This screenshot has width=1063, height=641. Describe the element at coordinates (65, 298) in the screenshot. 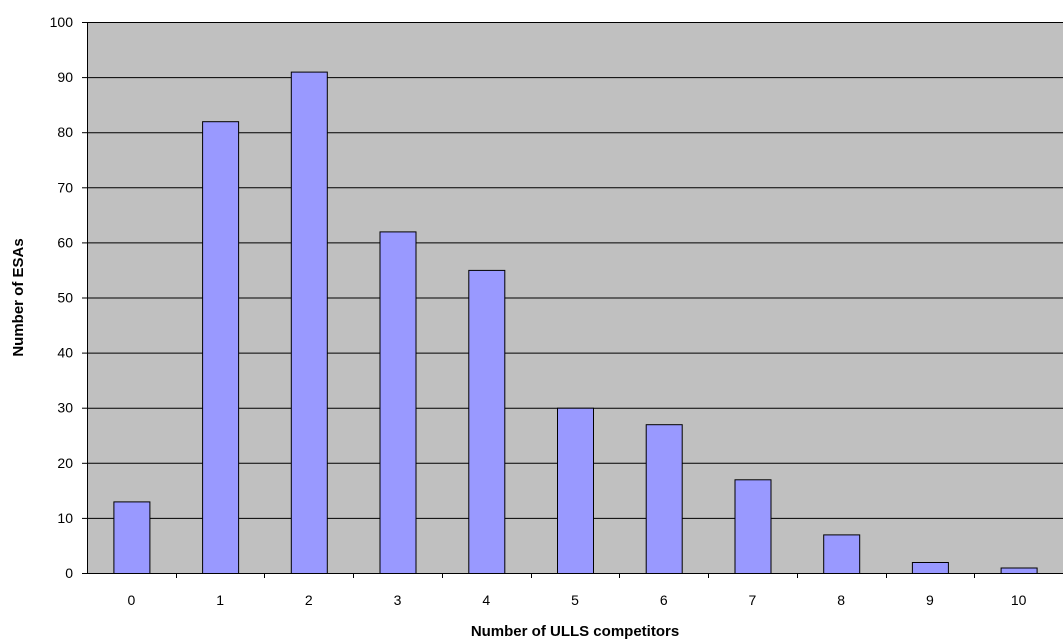

I see `y-tick-label: 50` at that location.